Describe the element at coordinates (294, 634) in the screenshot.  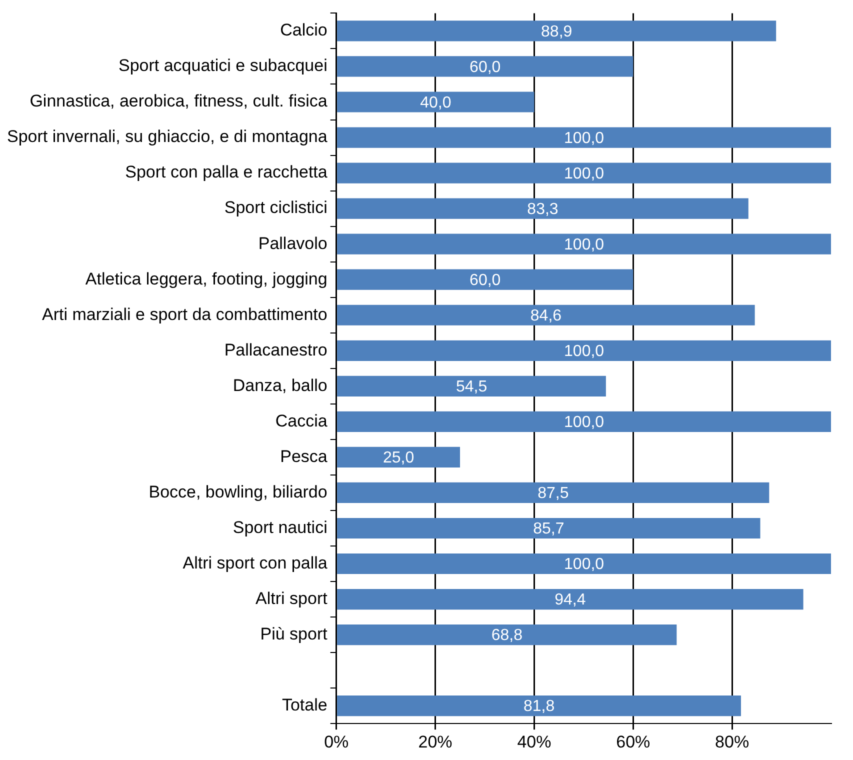
I see `y-tick-label: Più sport` at that location.